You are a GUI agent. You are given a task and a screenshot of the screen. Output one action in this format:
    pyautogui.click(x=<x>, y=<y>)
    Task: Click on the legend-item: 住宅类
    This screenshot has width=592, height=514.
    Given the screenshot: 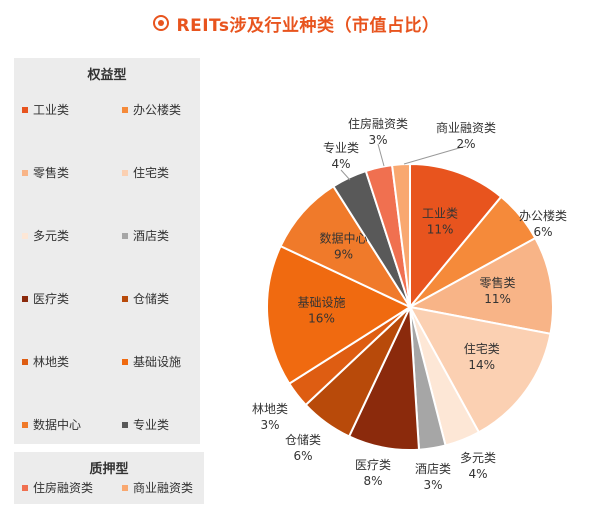 What is the action you would take?
    pyautogui.click(x=145, y=172)
    